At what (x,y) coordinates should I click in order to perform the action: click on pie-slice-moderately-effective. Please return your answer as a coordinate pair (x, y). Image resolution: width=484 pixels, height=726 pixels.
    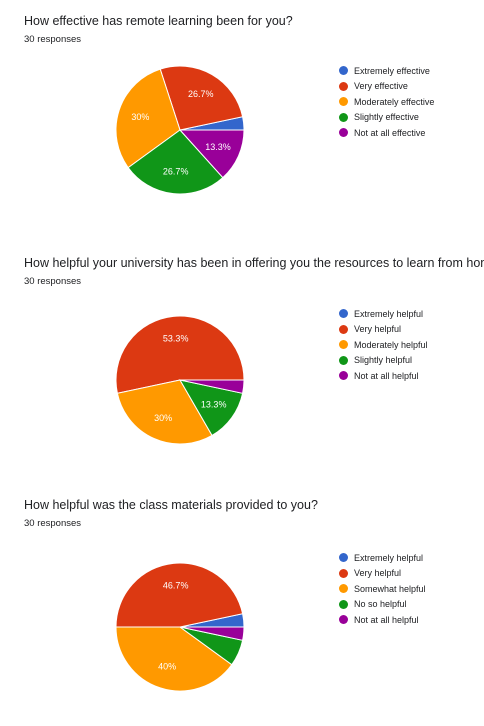
    Looking at the image, I should click on (148, 118).